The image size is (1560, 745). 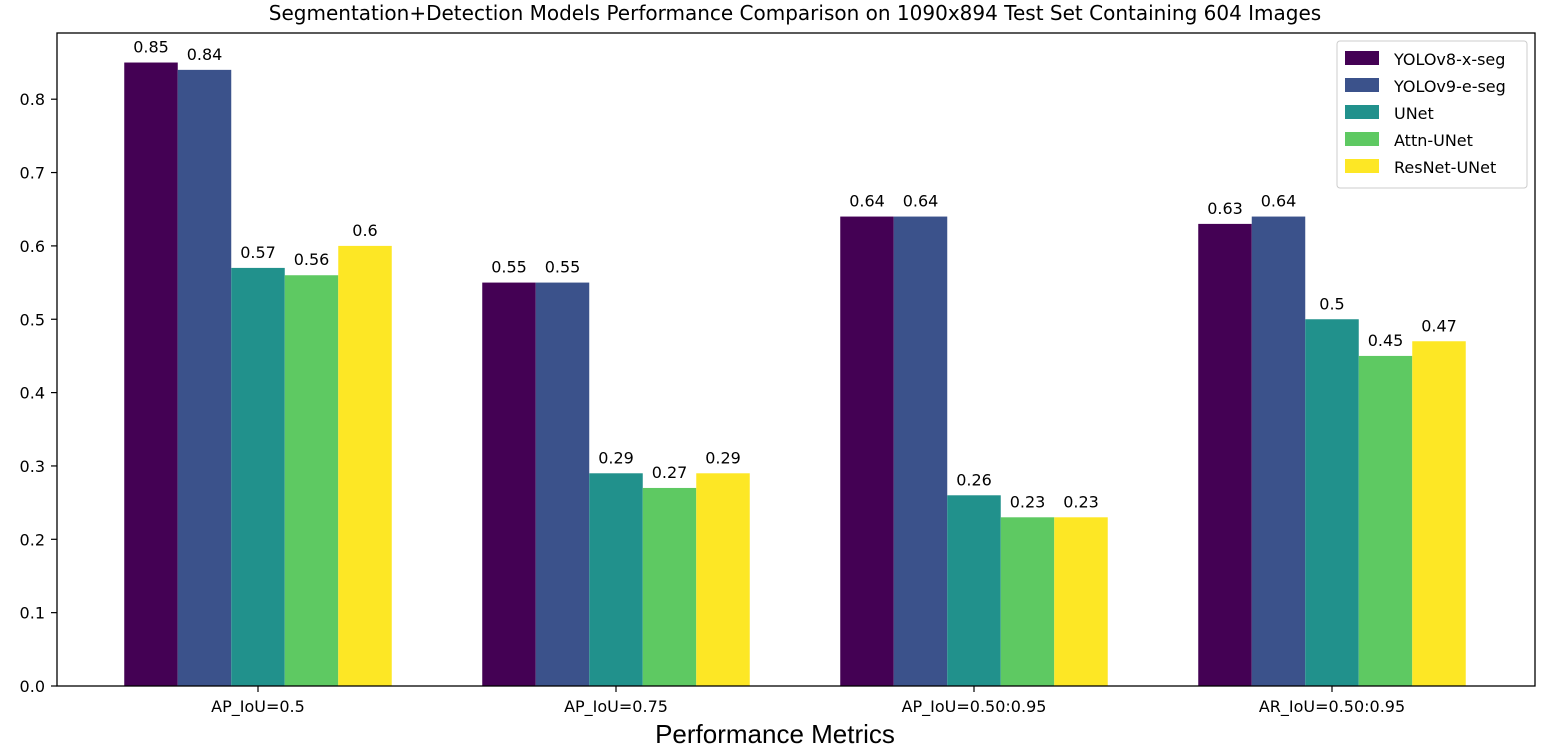 I want to click on bar-value-label: 0.56, so click(x=312, y=259).